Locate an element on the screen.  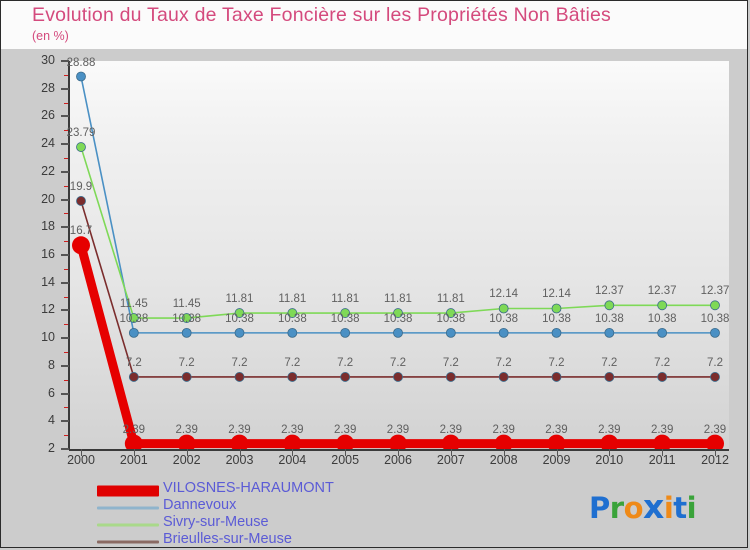
y-tick-label: 18 is located at coordinates (48, 226).